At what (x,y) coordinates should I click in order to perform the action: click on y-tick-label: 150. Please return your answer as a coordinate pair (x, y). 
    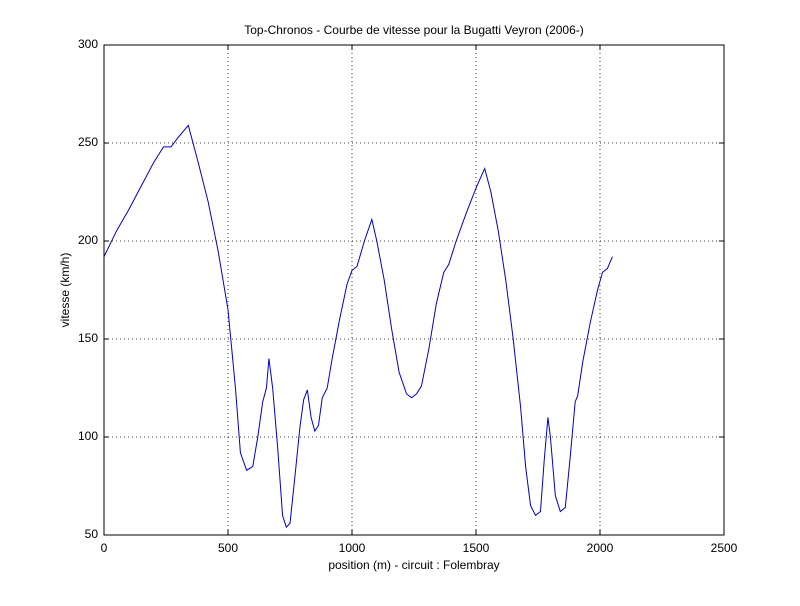
    Looking at the image, I should click on (88, 338).